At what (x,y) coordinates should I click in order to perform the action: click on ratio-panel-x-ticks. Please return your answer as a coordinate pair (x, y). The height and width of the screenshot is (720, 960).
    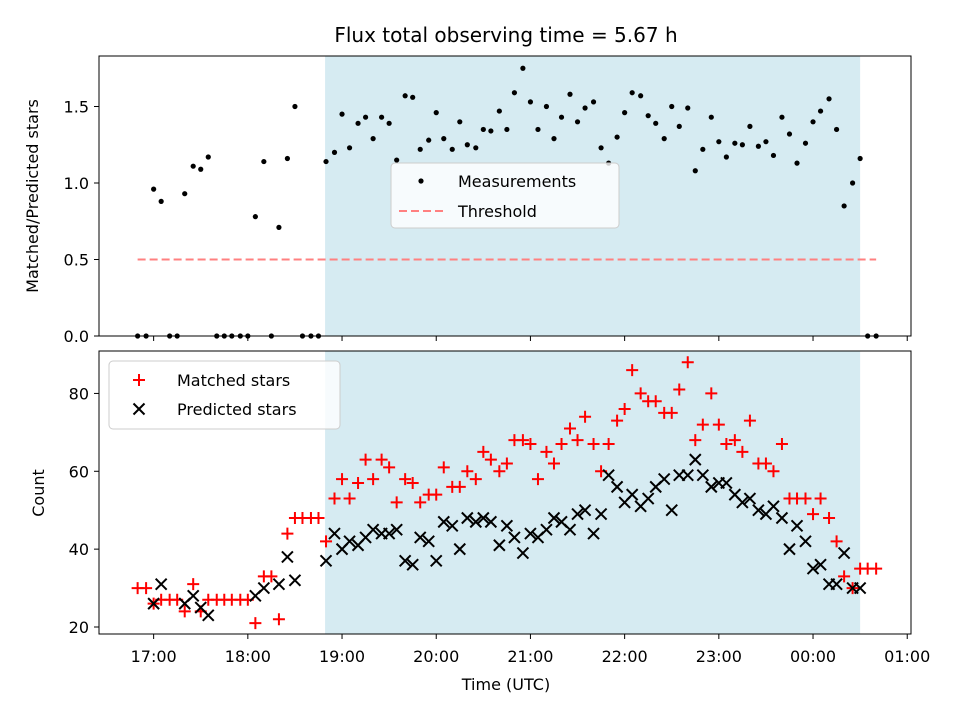
    Looking at the image, I should click on (530, 338).